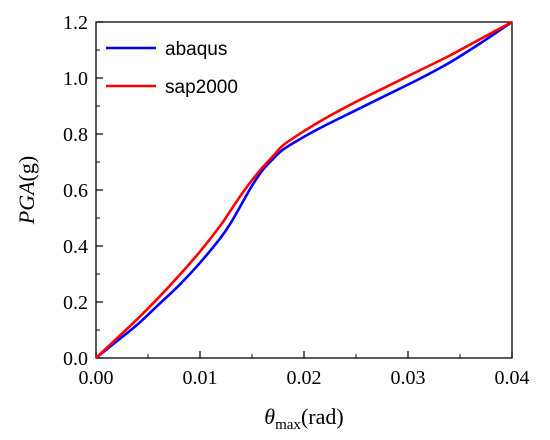 The height and width of the screenshot is (440, 550). What do you see at coordinates (75, 303) in the screenshot?
I see `y-tick-label: 0.2` at bounding box center [75, 303].